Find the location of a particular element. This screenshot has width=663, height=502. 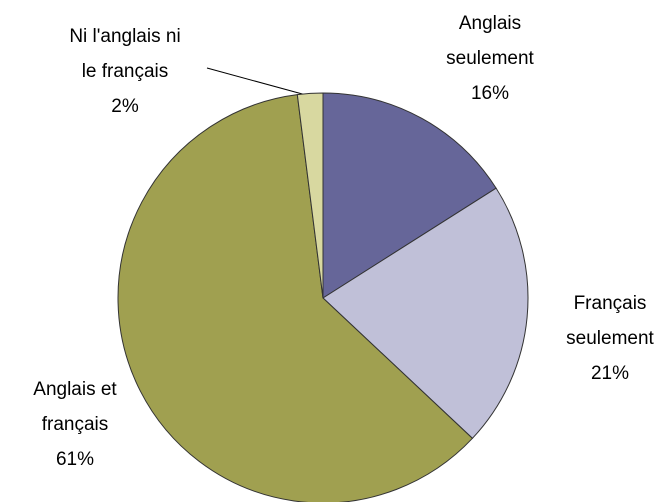

slice-label: Anglais is located at coordinates (490, 23).